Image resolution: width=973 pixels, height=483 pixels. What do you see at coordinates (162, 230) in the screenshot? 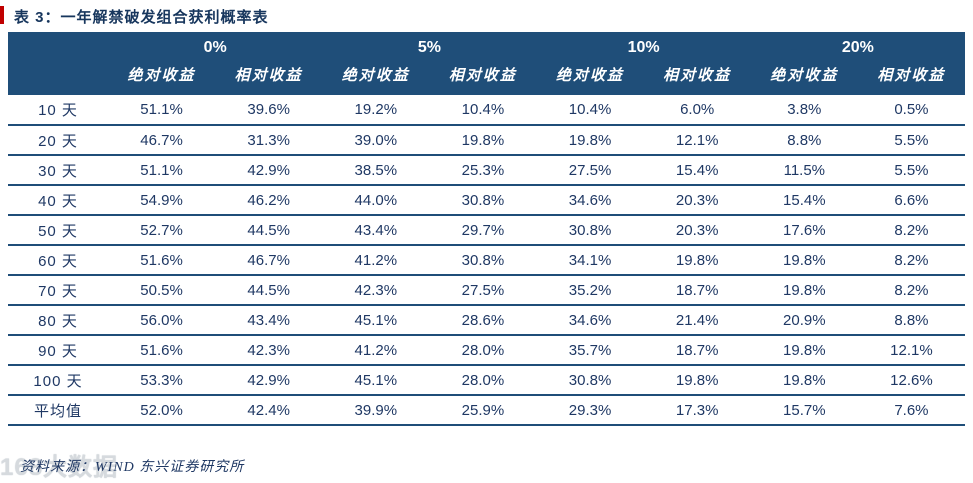
I see `value-cell: 52.7%` at bounding box center [162, 230].